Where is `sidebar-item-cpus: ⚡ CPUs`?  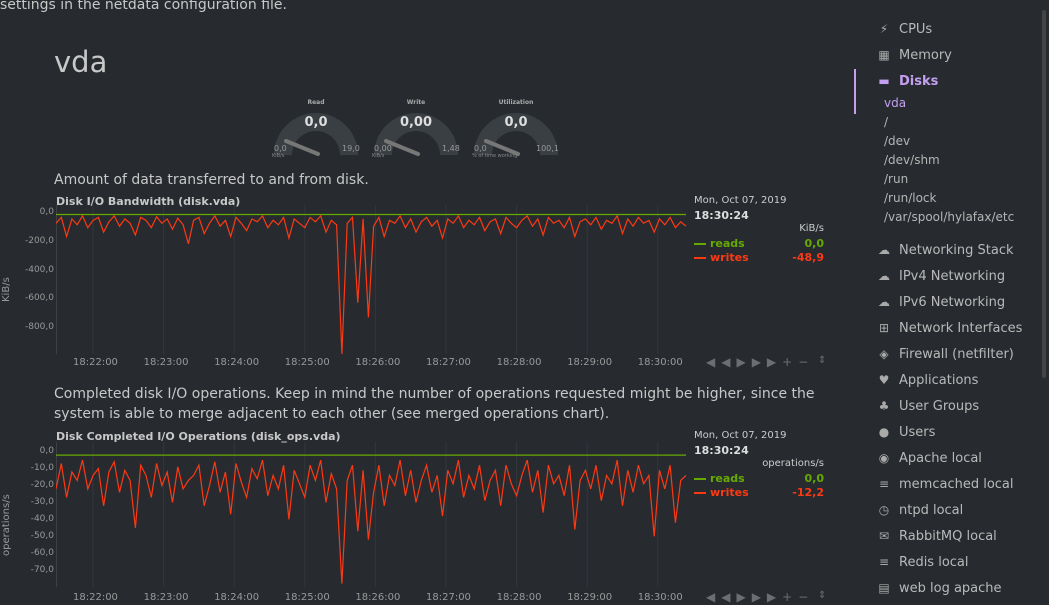 sidebar-item-cpus: ⚡ CPUs is located at coordinates (956, 29).